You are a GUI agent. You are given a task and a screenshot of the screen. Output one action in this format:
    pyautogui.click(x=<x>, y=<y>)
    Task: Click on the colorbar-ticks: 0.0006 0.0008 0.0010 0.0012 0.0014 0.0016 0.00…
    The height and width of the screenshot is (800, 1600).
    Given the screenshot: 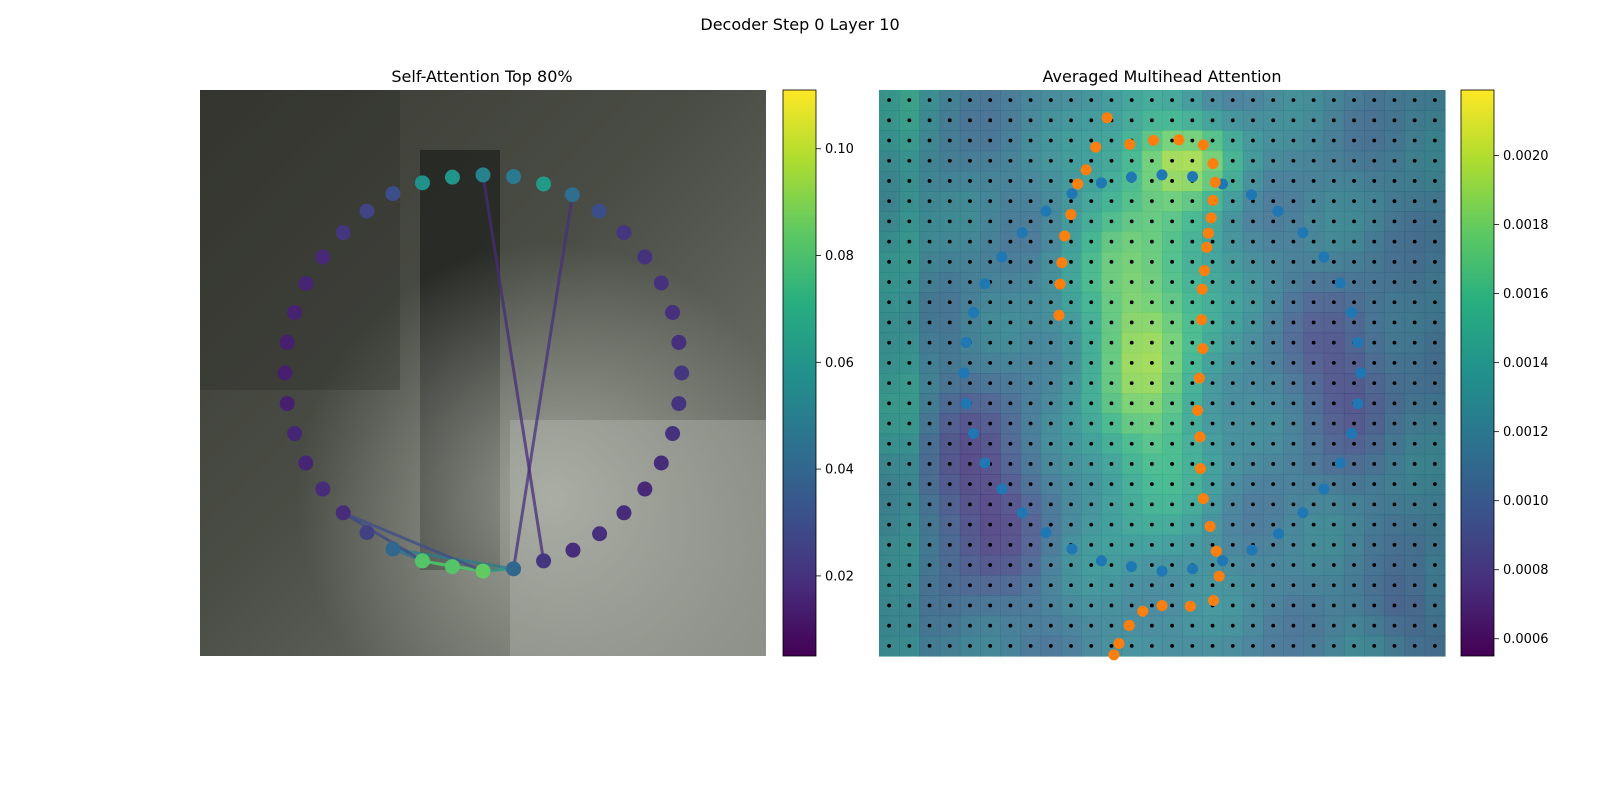 What is the action you would take?
    pyautogui.click(x=1521, y=398)
    